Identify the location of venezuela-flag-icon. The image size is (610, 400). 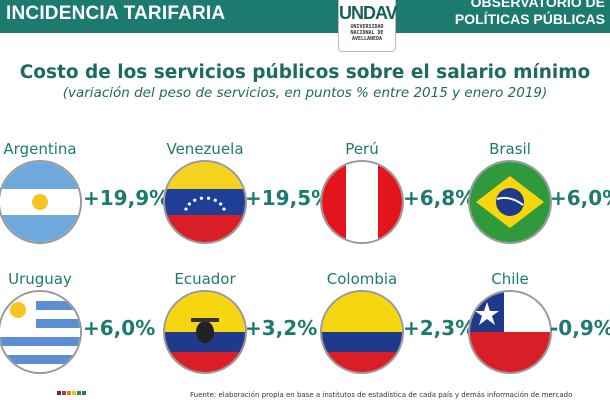
(205, 202).